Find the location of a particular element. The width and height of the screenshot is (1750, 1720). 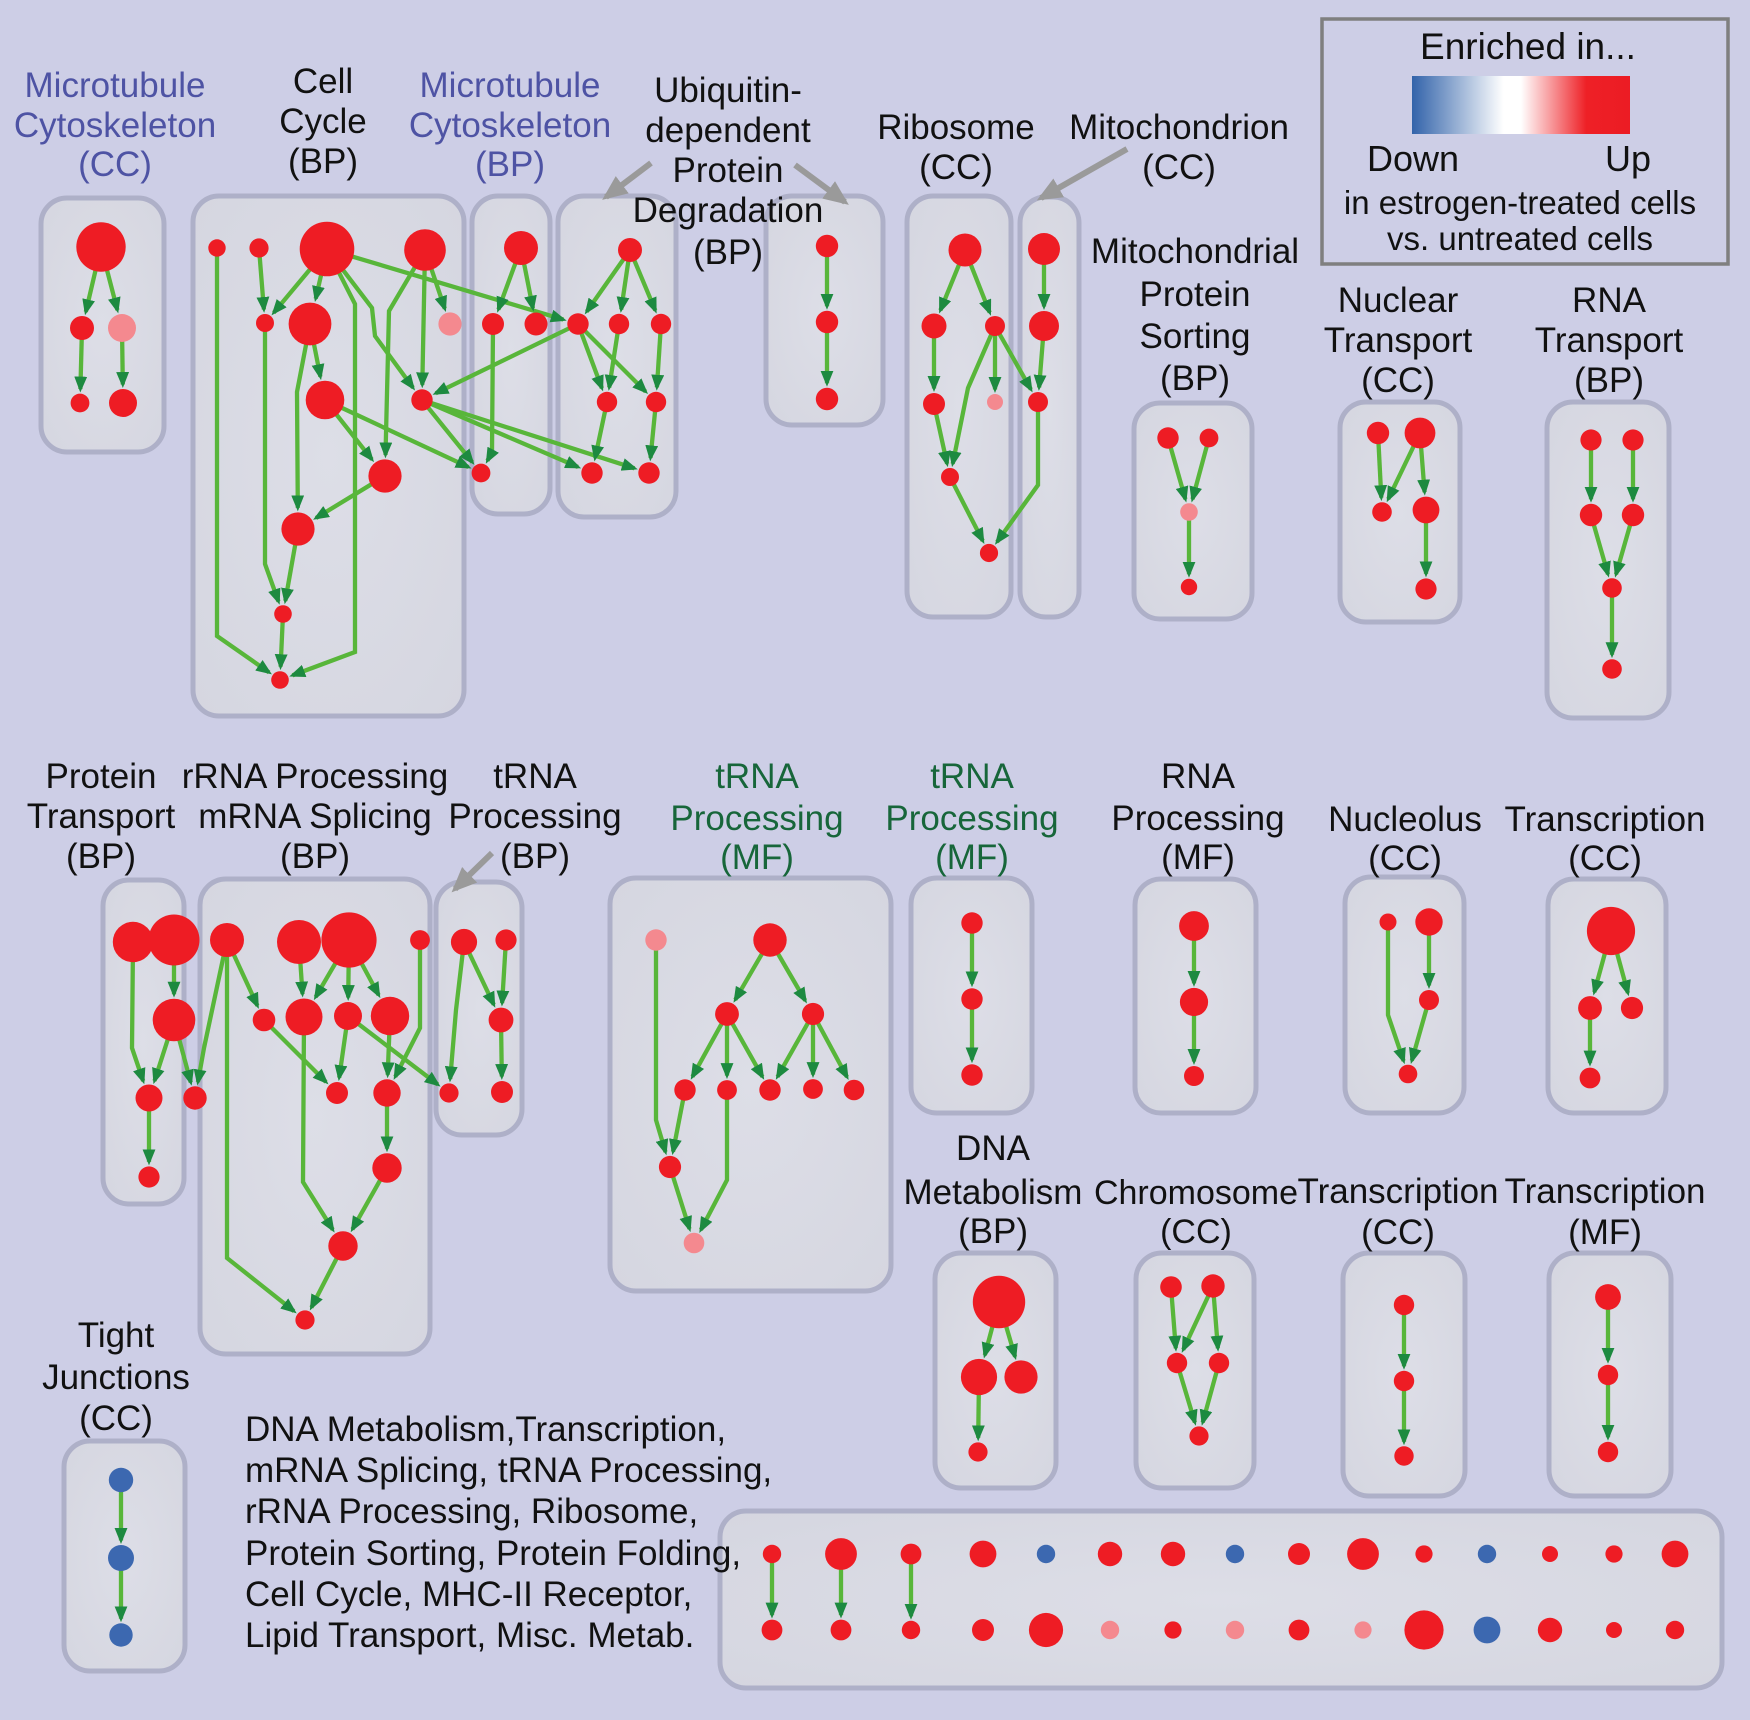

svg-text: Lipid Transport, Misc. Metab. is located at coordinates (469, 1635).